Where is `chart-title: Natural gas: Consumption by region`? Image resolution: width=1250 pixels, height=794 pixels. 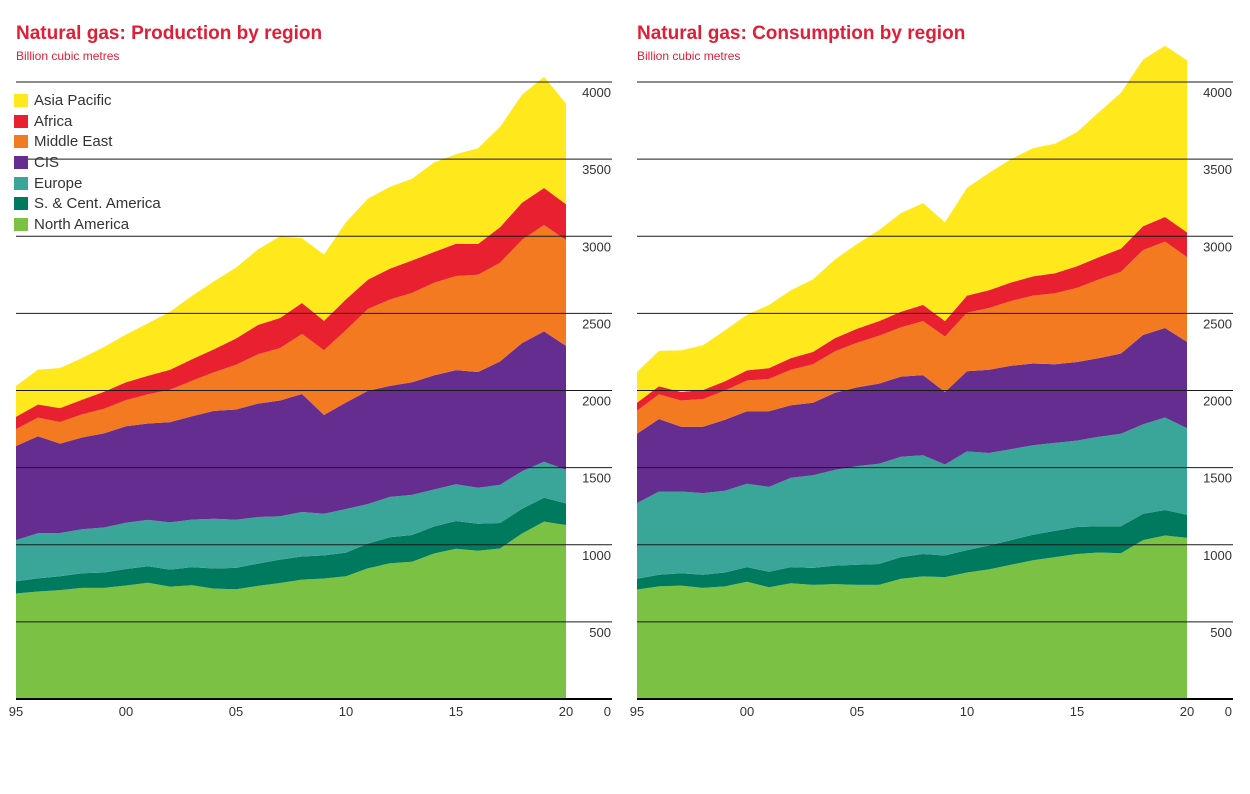 chart-title: Natural gas: Consumption by region is located at coordinates (801, 33).